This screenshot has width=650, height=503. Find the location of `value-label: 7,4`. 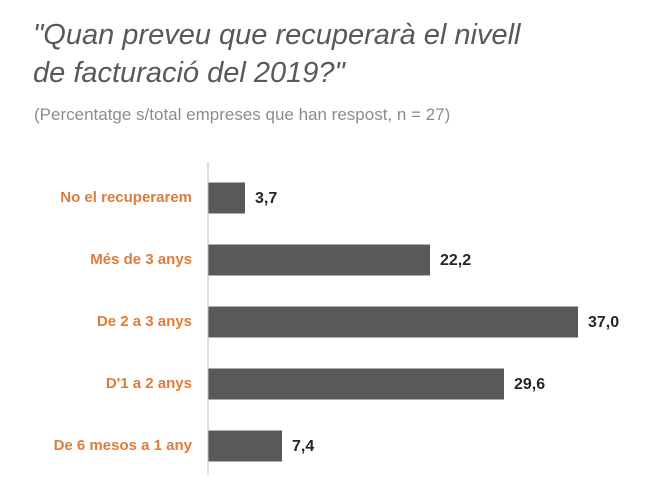

value-label: 7,4 is located at coordinates (303, 446).